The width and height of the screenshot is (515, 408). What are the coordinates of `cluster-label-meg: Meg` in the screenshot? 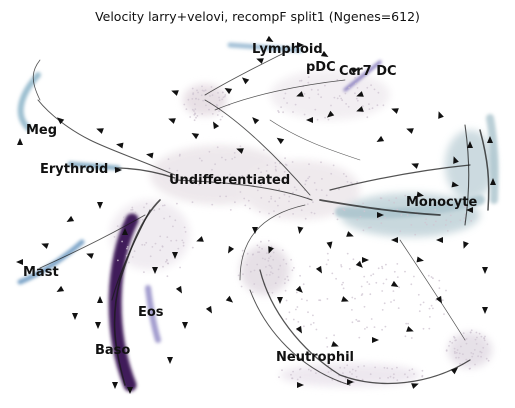 It's located at (41, 130).